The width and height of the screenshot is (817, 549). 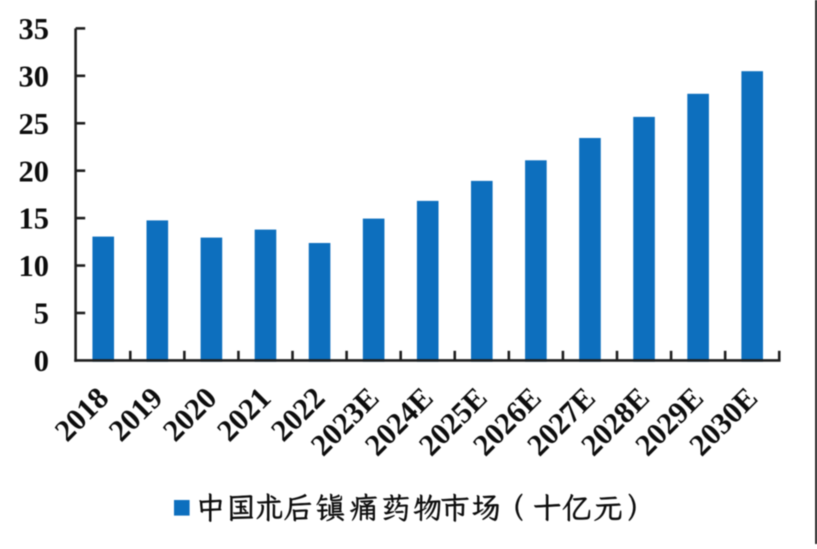 What do you see at coordinates (34, 266) in the screenshot?
I see `svg-text: 10` at bounding box center [34, 266].